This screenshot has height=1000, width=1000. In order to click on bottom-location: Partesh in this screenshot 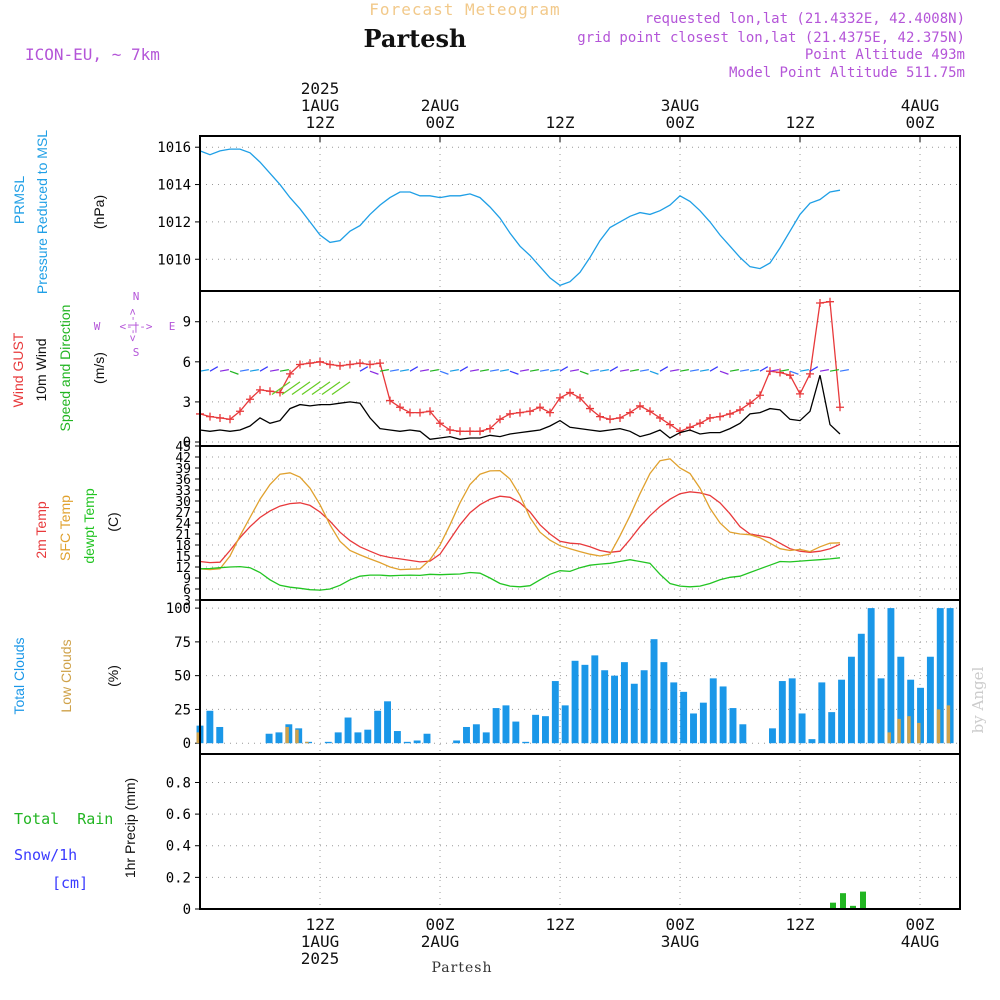, I will do `click(462, 968)`.